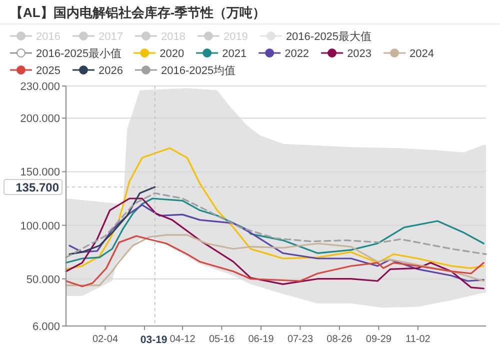  I want to click on legend-label: 2016-2025均值, so click(198, 71).